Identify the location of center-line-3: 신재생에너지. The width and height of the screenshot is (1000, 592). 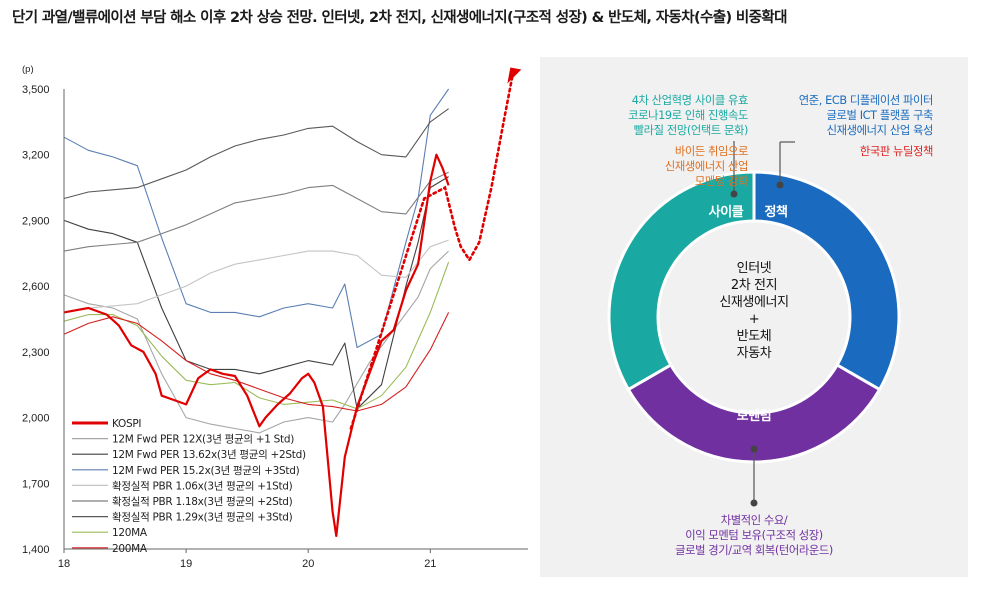
(754, 302).